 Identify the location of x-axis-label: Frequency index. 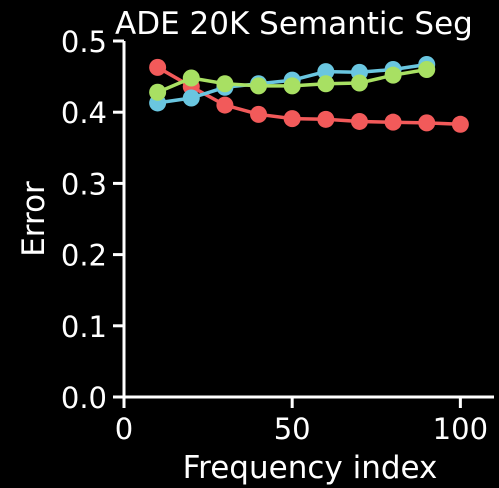
(310, 468).